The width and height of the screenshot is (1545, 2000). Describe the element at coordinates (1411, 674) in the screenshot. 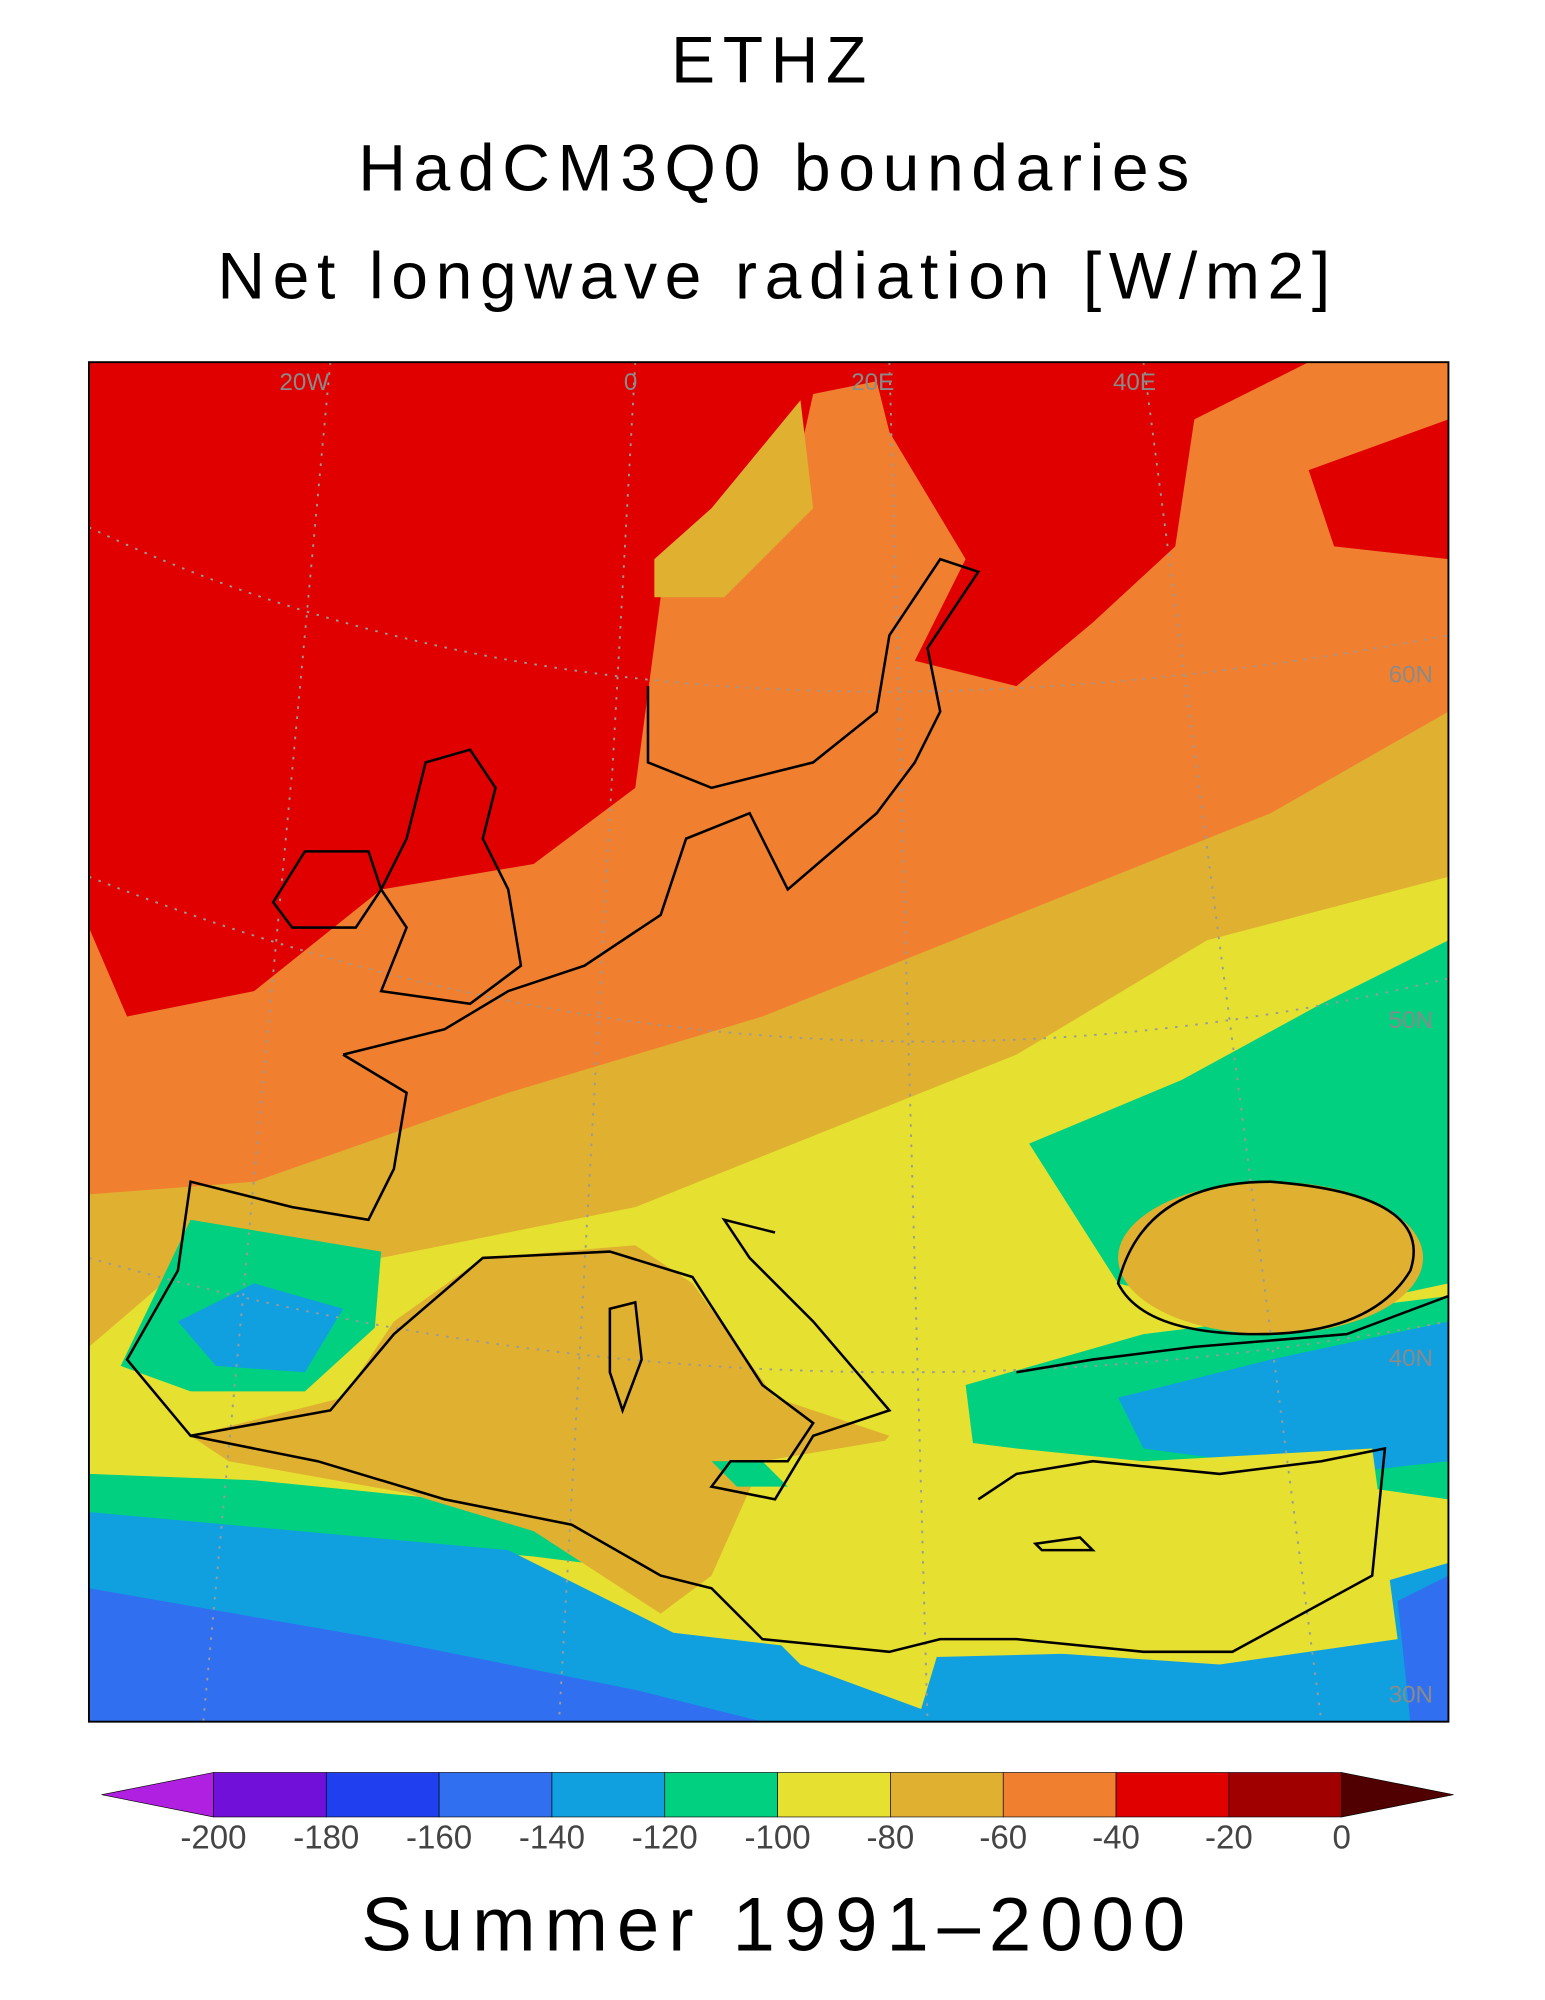

I see `grid-label: 60N` at that location.